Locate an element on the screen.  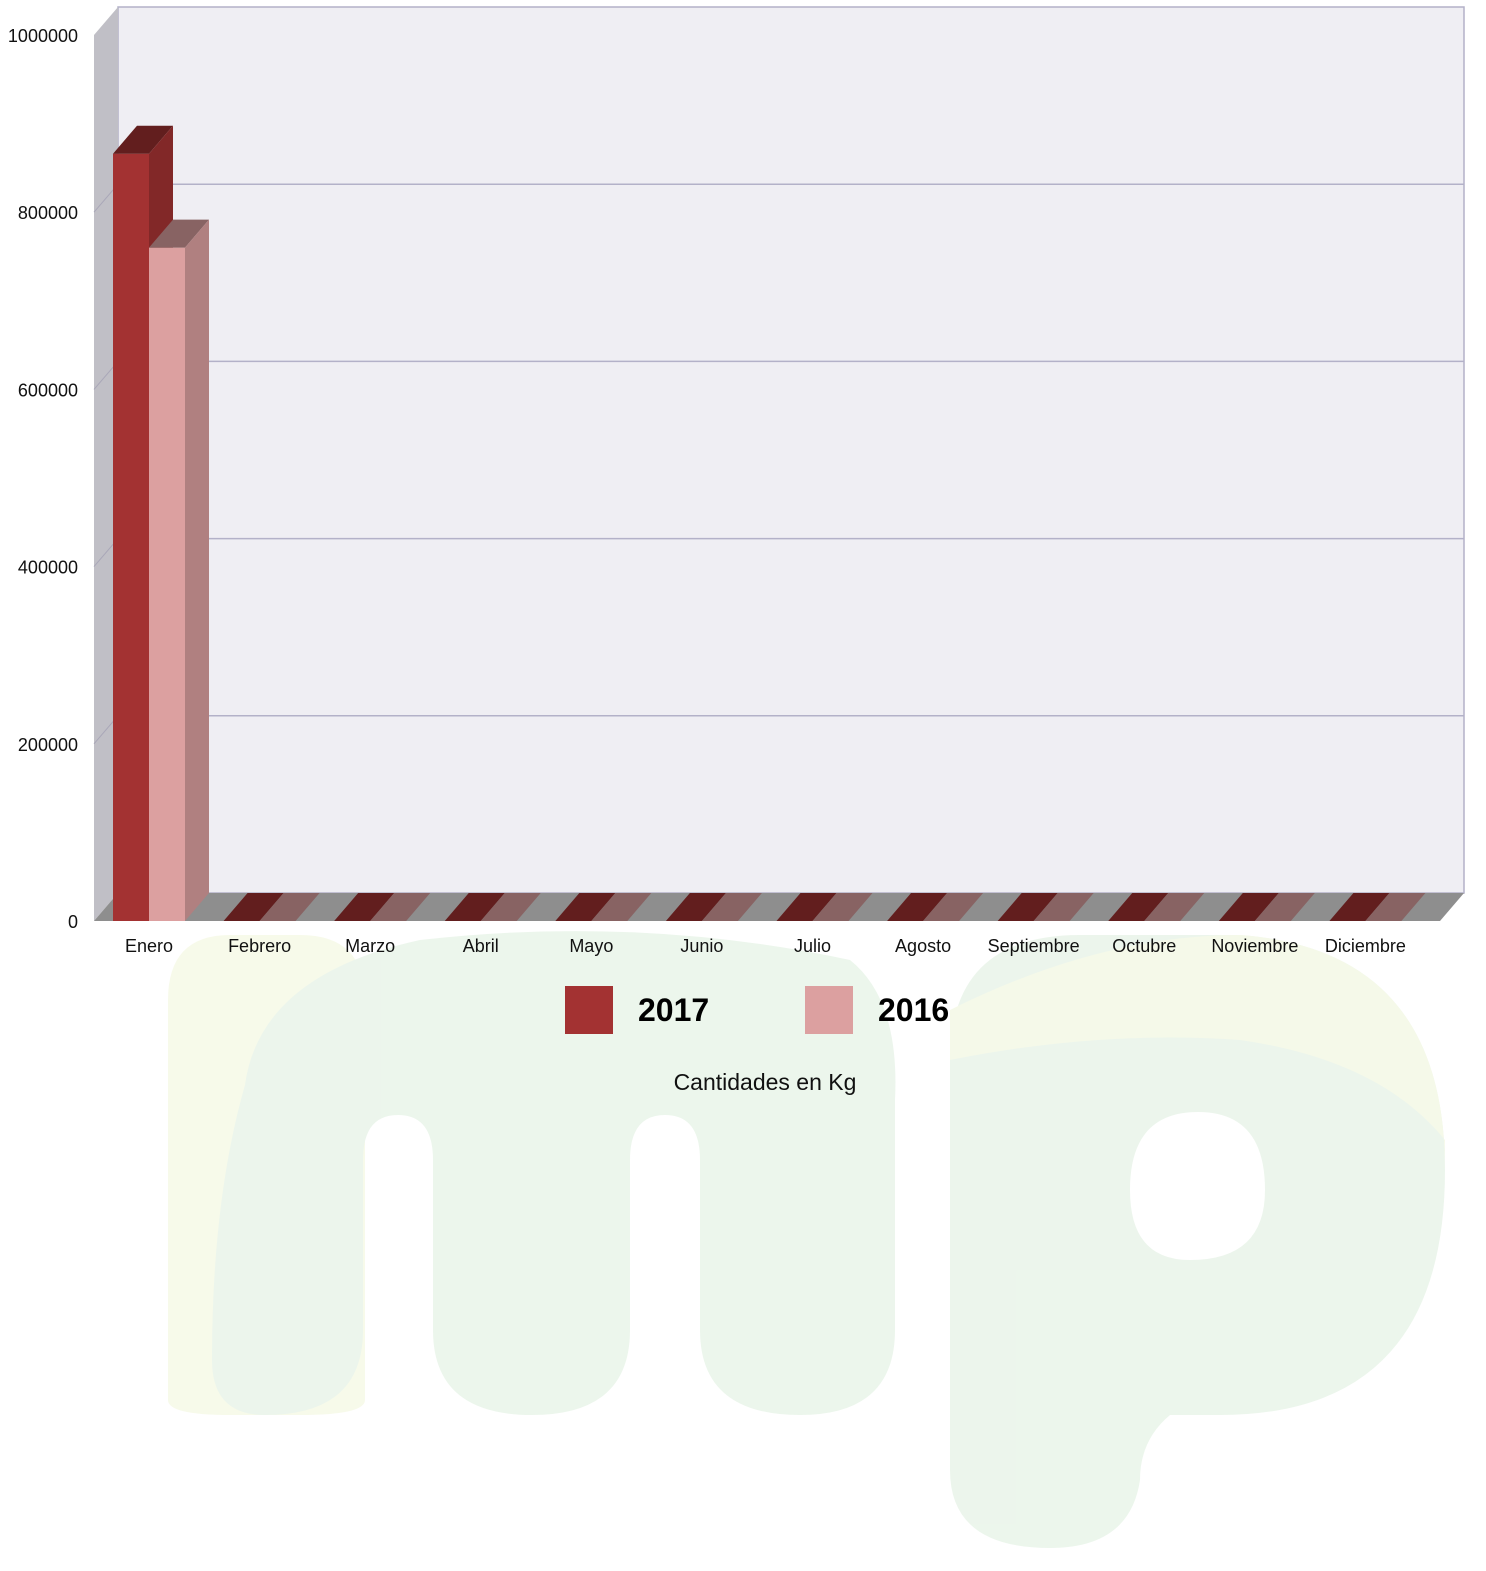
y-tick-label: 200000 is located at coordinates (48, 745).